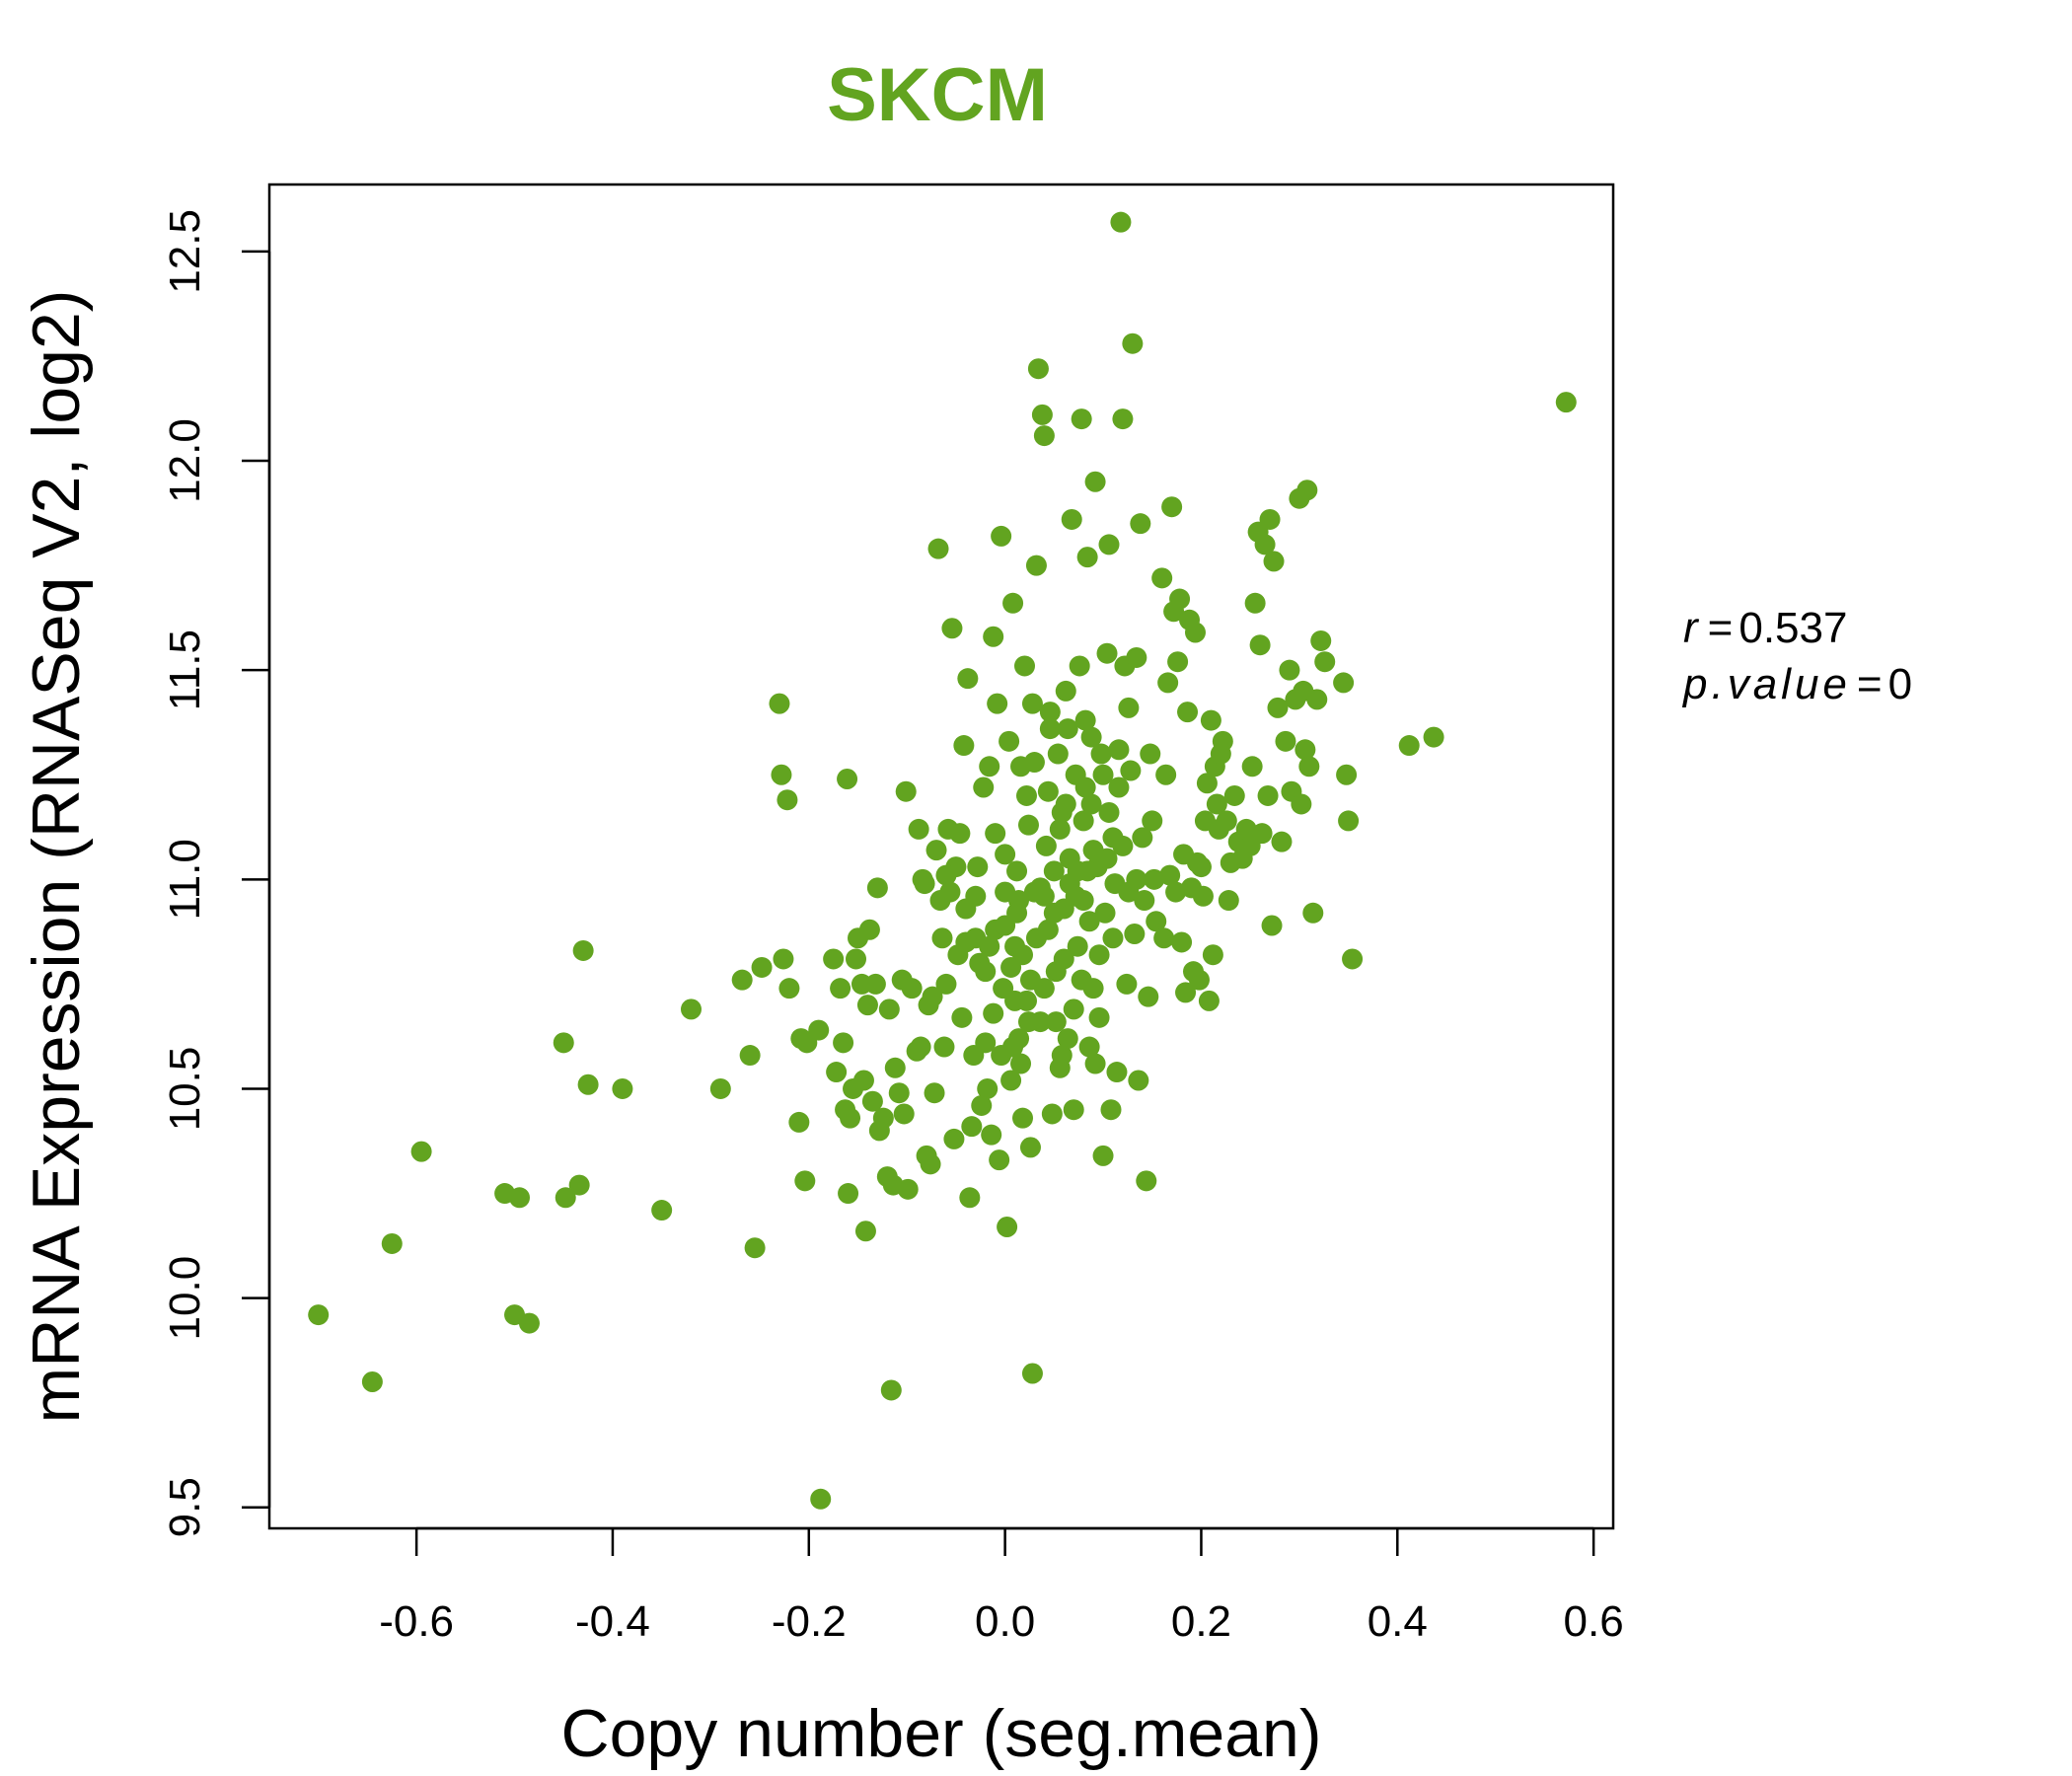 The width and height of the screenshot is (2072, 1776). I want to click on x-tick-label: 0.2, so click(1201, 1622).